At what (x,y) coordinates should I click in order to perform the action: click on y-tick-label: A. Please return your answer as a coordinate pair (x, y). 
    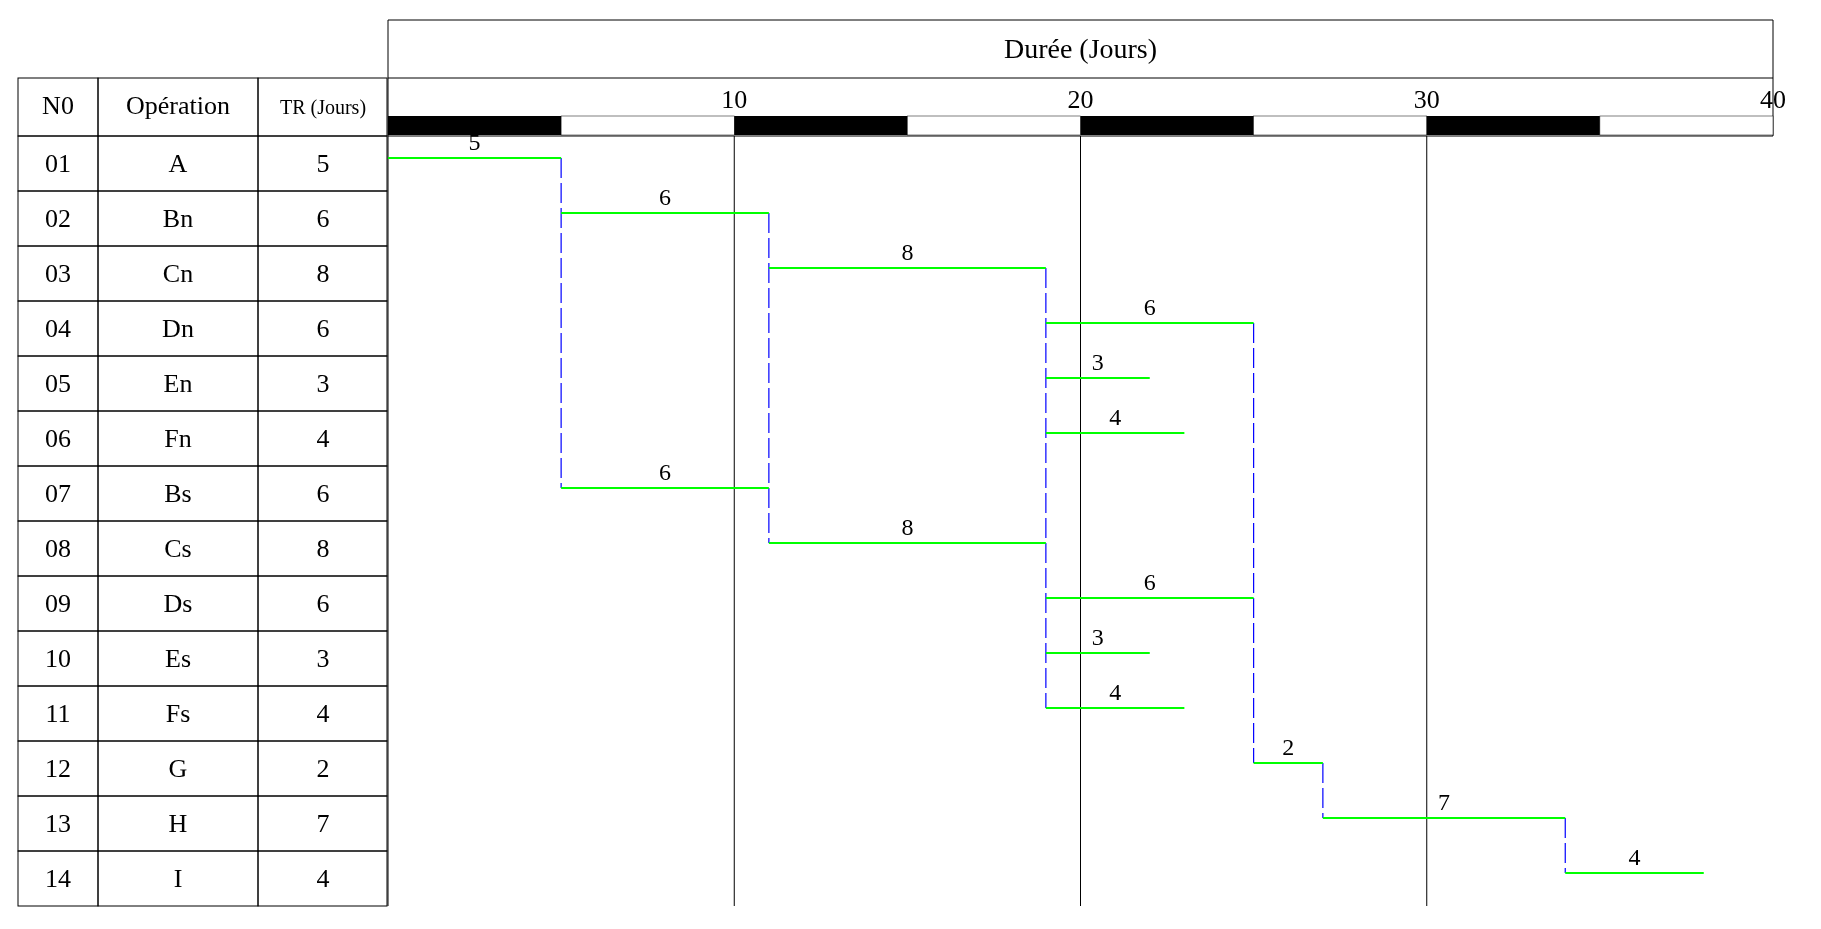
    Looking at the image, I should click on (178, 163).